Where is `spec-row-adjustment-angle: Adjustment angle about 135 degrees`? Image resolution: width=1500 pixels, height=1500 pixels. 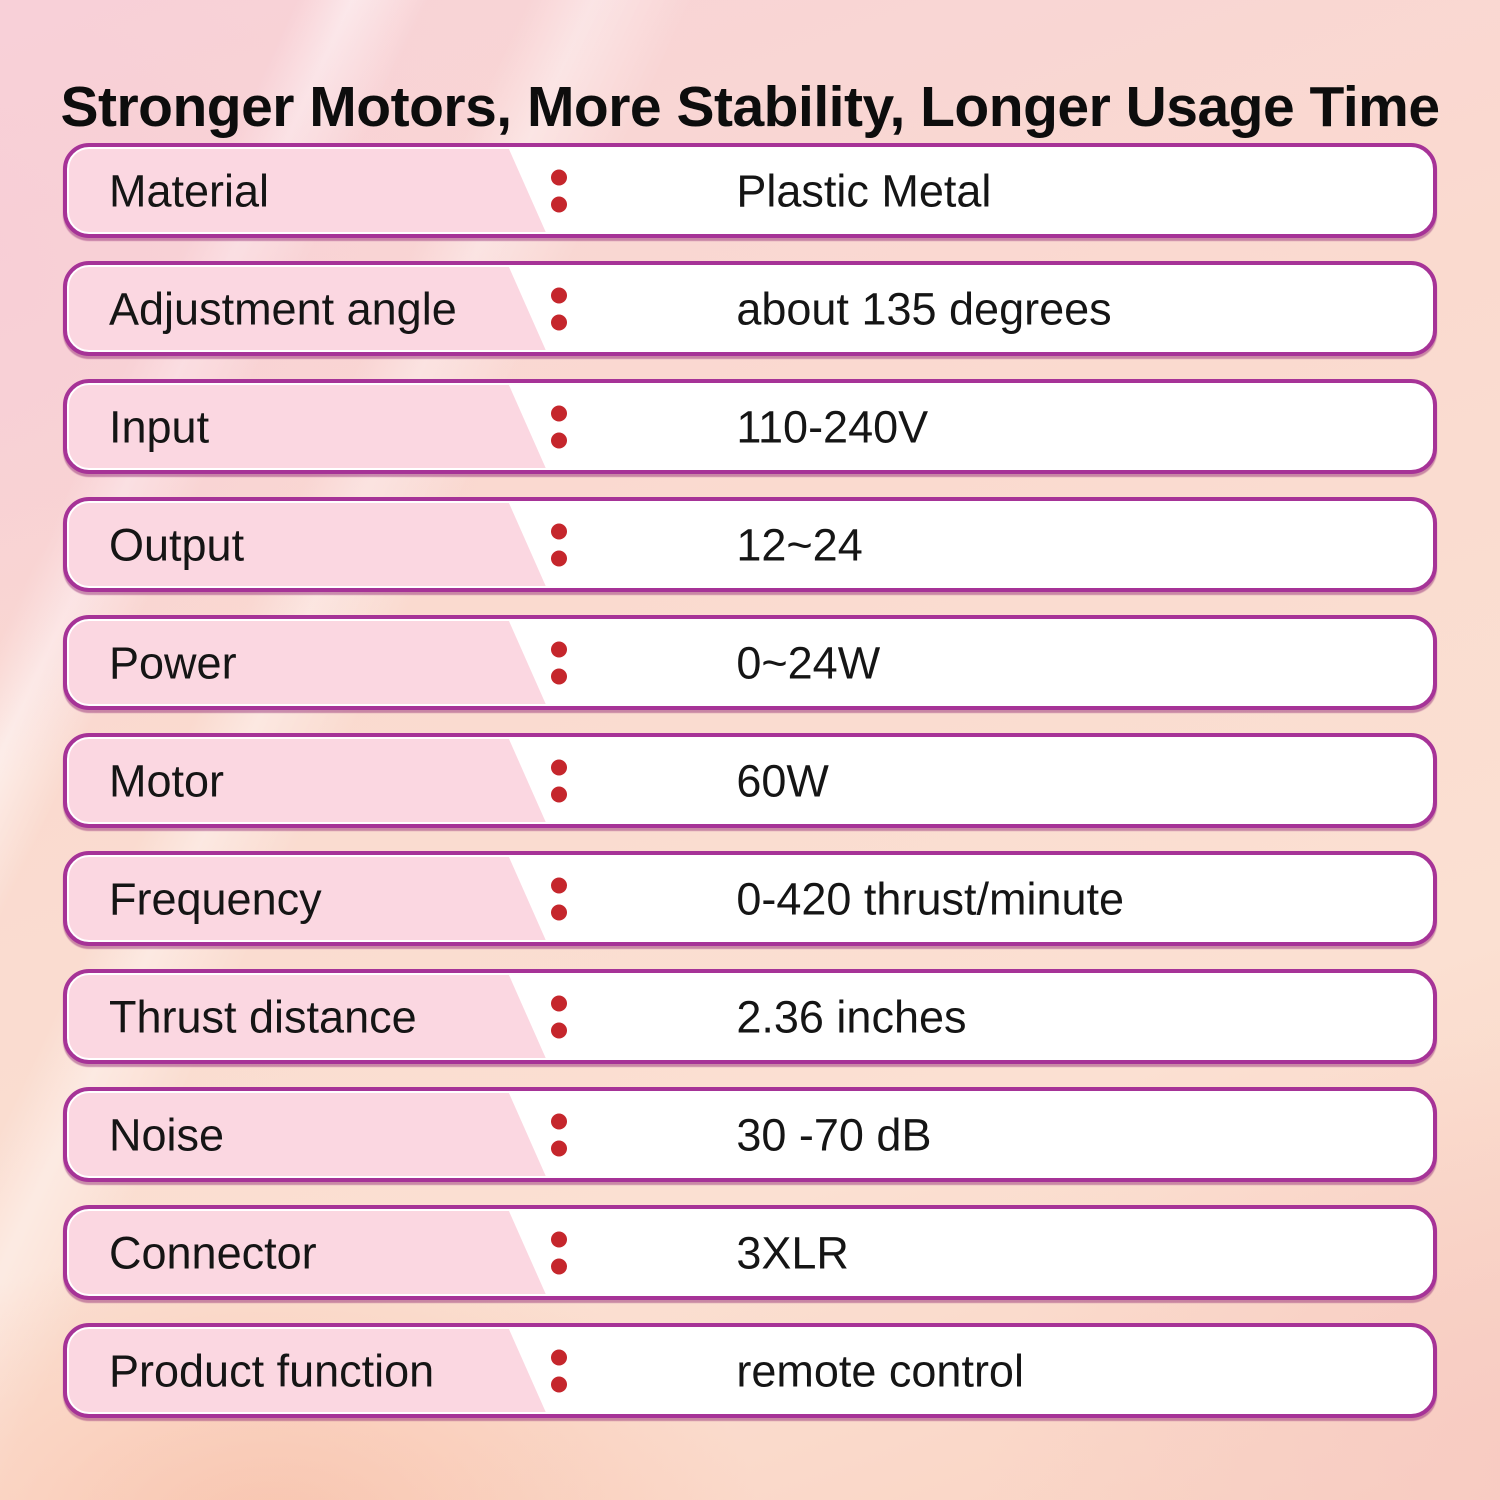
spec-row-adjustment-angle: Adjustment angle about 135 degrees is located at coordinates (750, 308).